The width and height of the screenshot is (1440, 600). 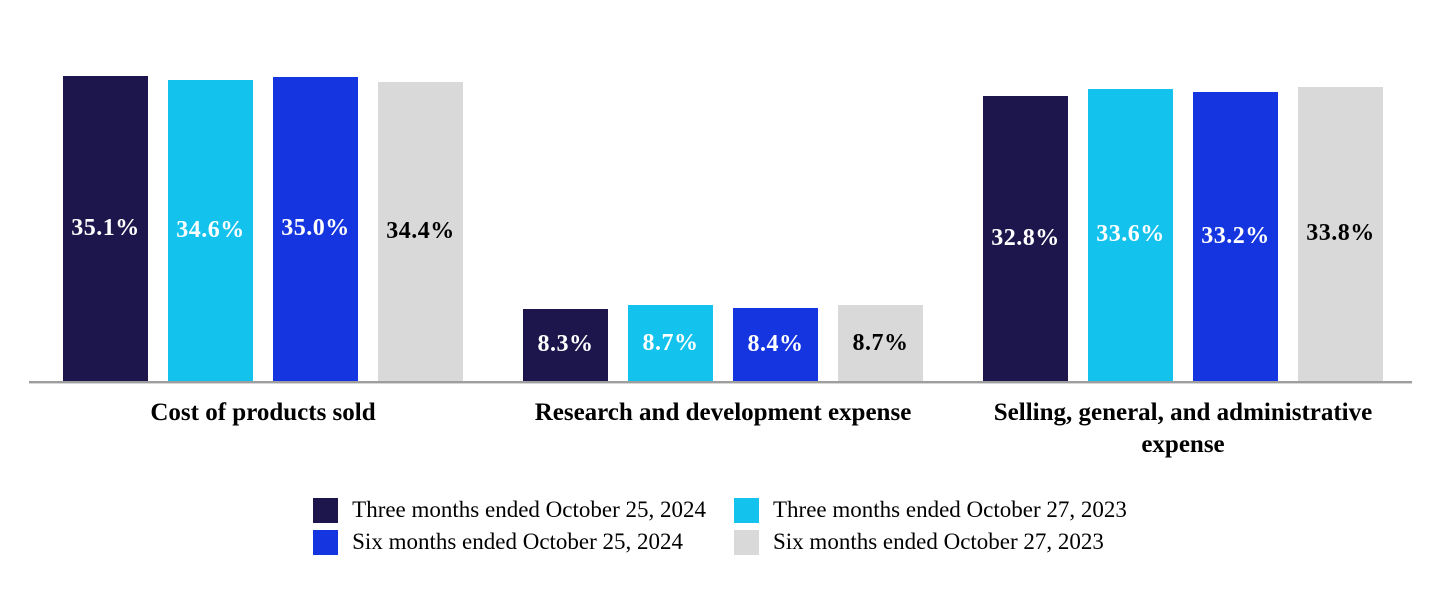 What do you see at coordinates (720, 382) in the screenshot?
I see `x-axis-line` at bounding box center [720, 382].